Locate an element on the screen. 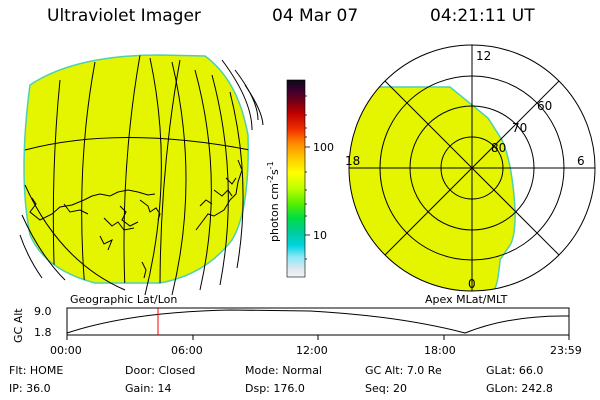 Image resolution: width=600 pixels, height=400 pixels. altitude-xticks is located at coordinates (318, 337).